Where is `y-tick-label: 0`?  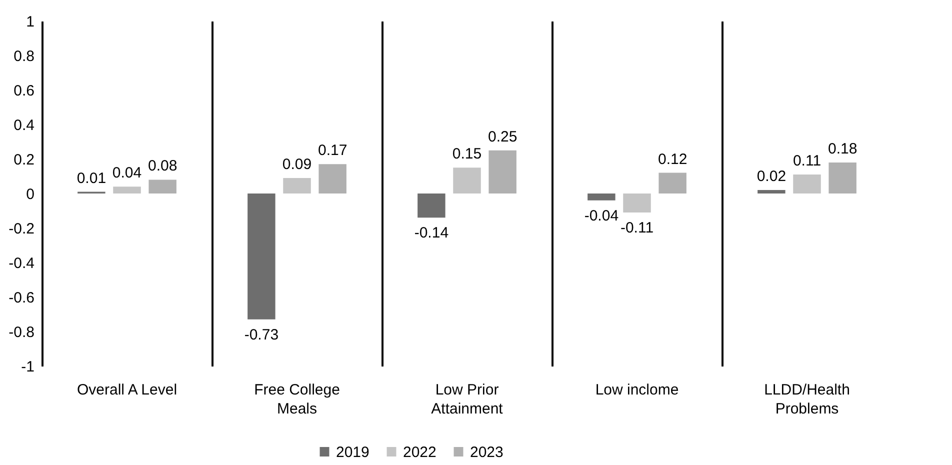 y-tick-label: 0 is located at coordinates (30, 194).